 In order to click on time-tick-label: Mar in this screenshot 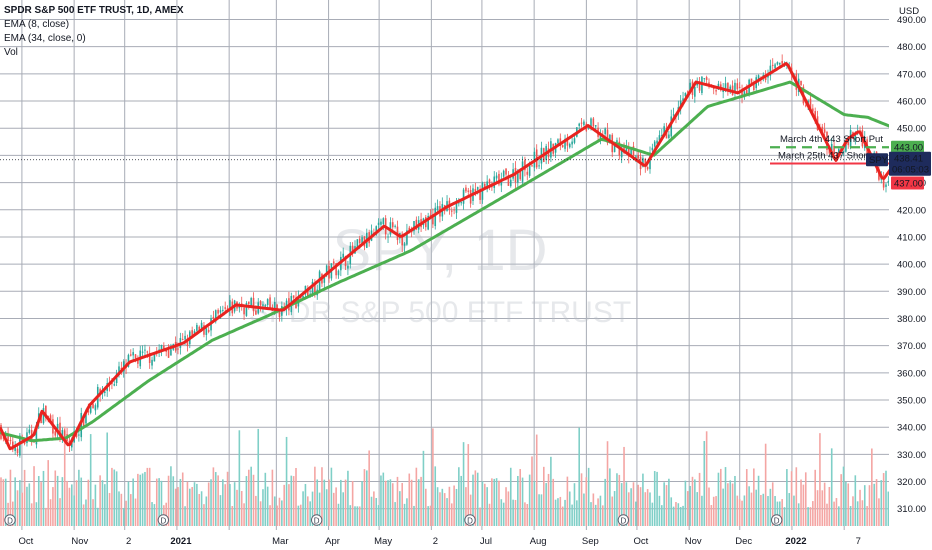, I will do `click(280, 541)`.